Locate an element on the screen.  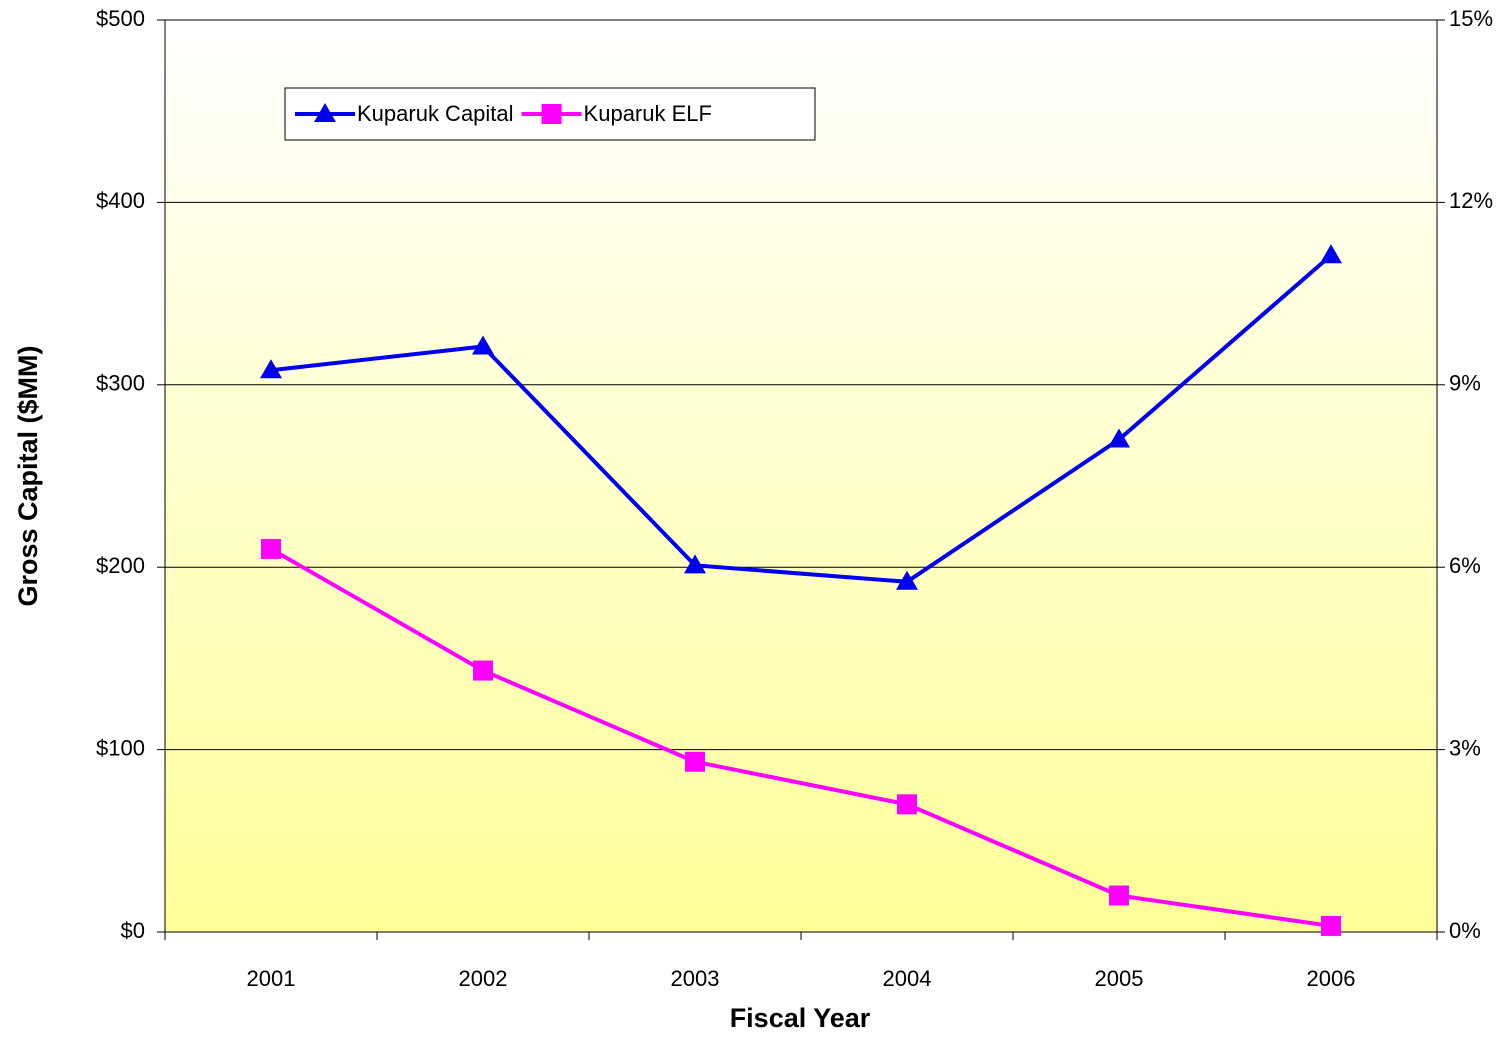
x-tick-label: 2001 is located at coordinates (271, 978).